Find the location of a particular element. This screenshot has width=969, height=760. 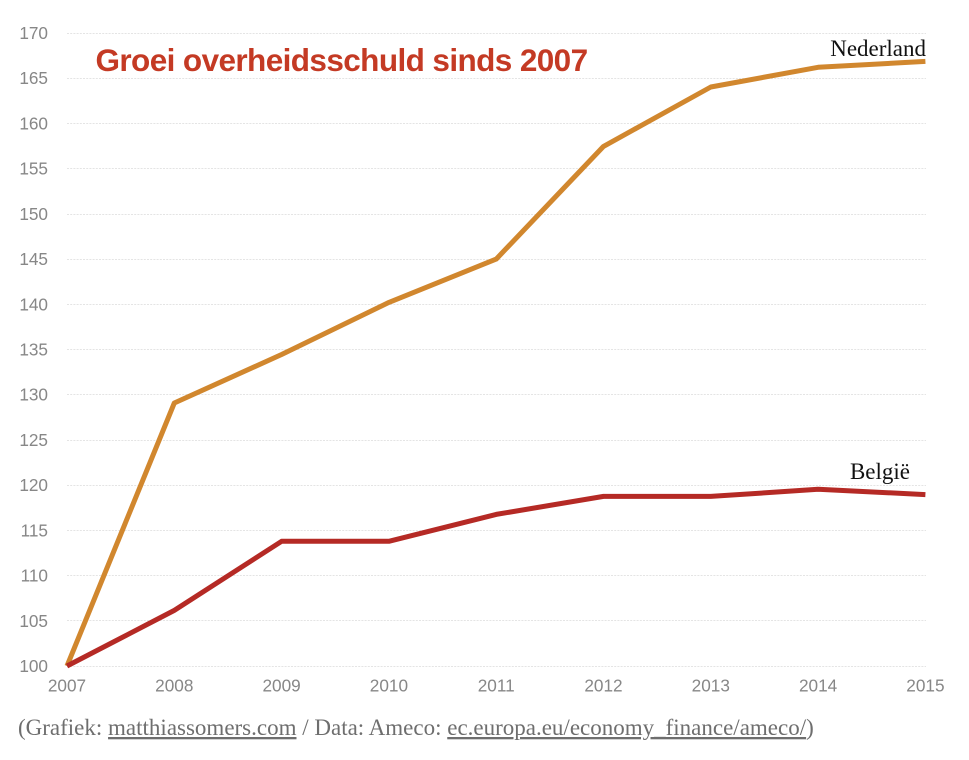

svg-text: 145 is located at coordinates (33, 259).